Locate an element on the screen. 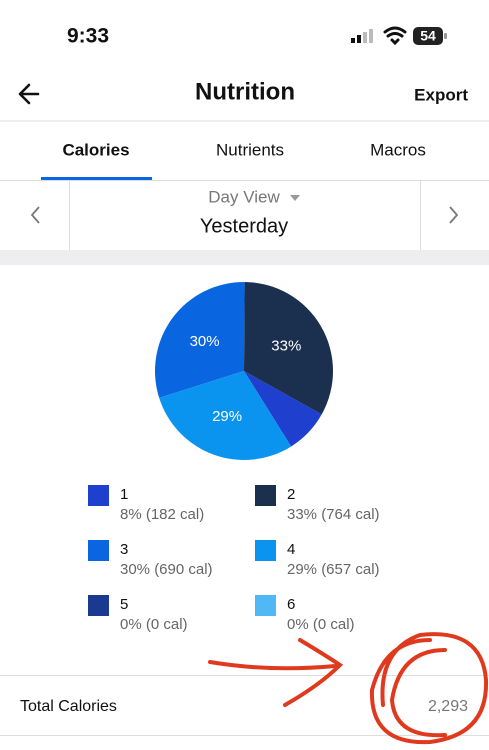 The image size is (489, 750). legend-name: 2 is located at coordinates (291, 494).